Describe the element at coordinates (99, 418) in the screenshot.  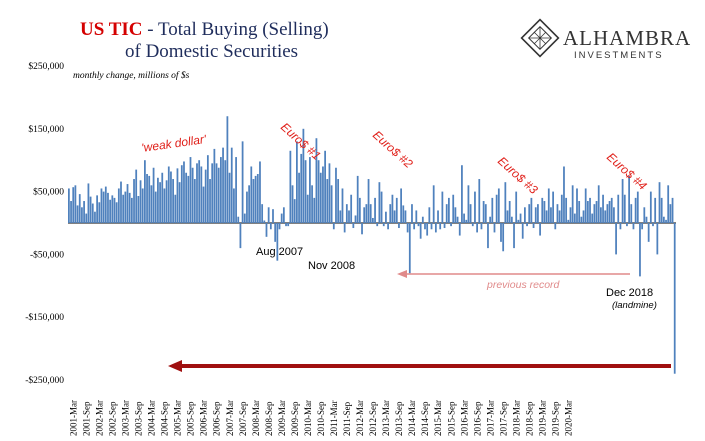
I see `x-tick-label: 2002-Mar` at that location.